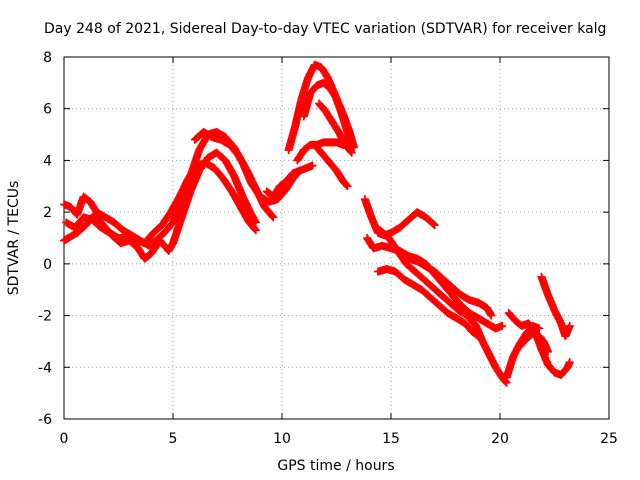 The image size is (640, 480). What do you see at coordinates (173, 439) in the screenshot?
I see `x-tick-label: 5` at bounding box center [173, 439].